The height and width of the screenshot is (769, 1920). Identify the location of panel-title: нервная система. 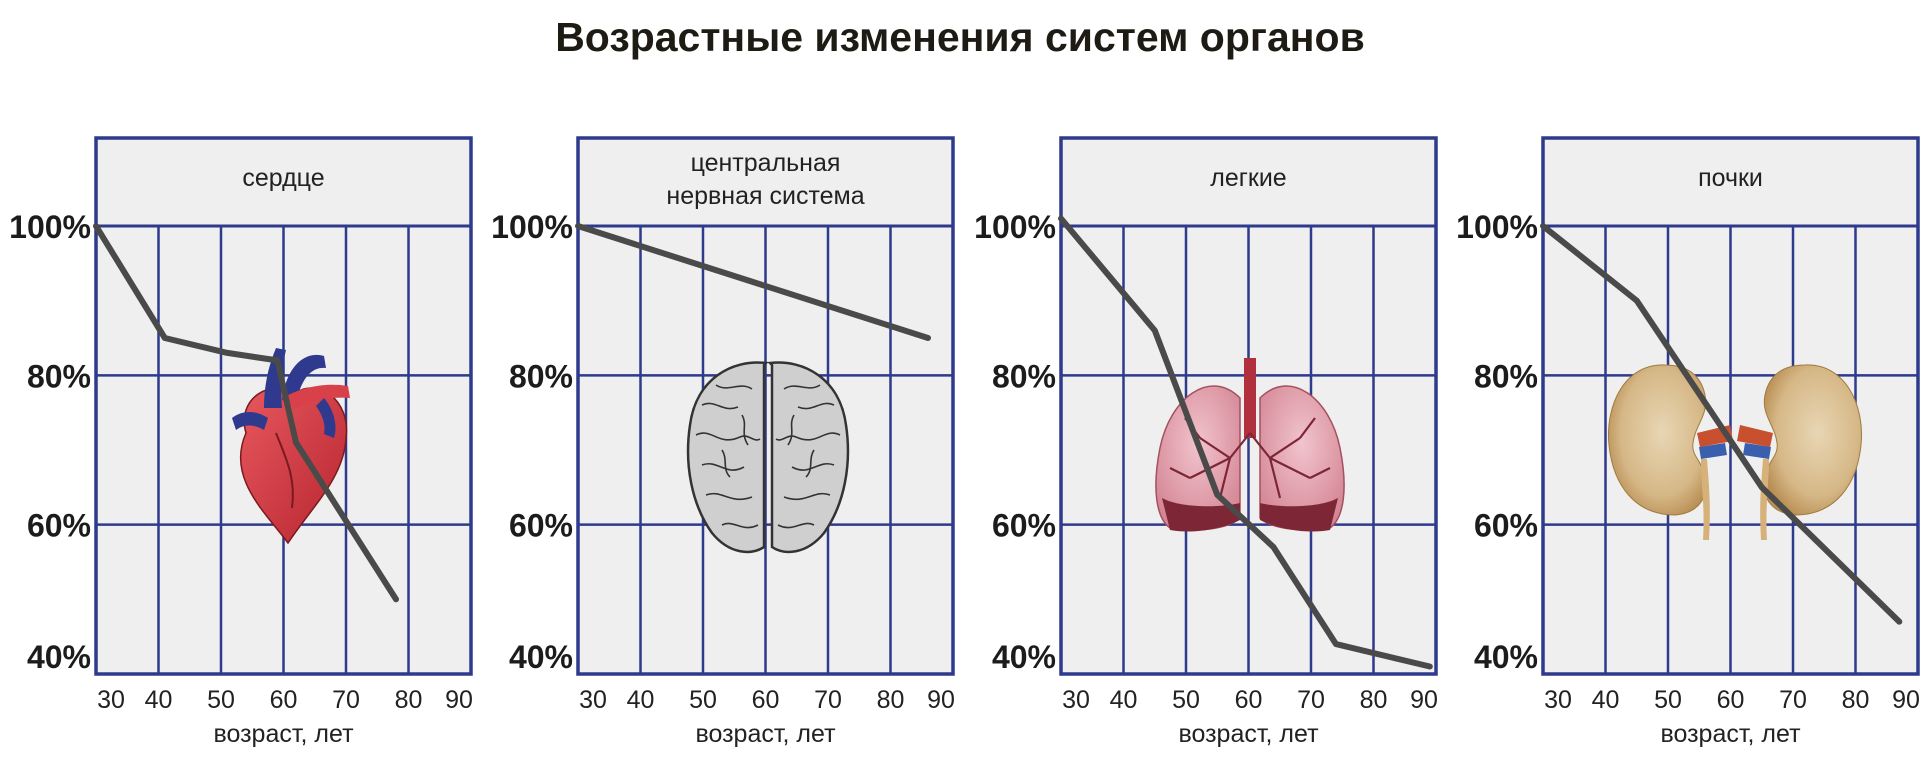
(765, 196).